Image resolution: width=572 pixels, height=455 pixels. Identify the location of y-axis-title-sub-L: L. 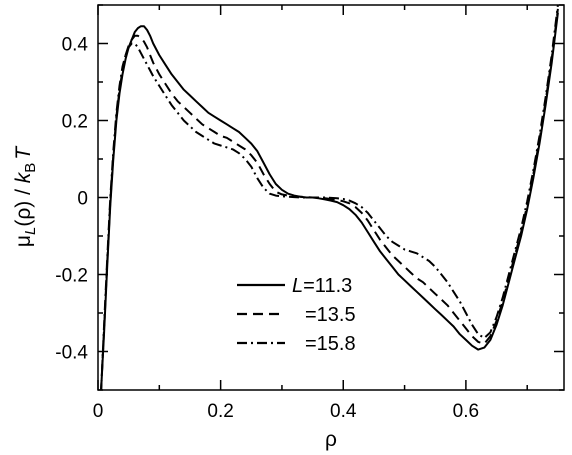
(30, 231).